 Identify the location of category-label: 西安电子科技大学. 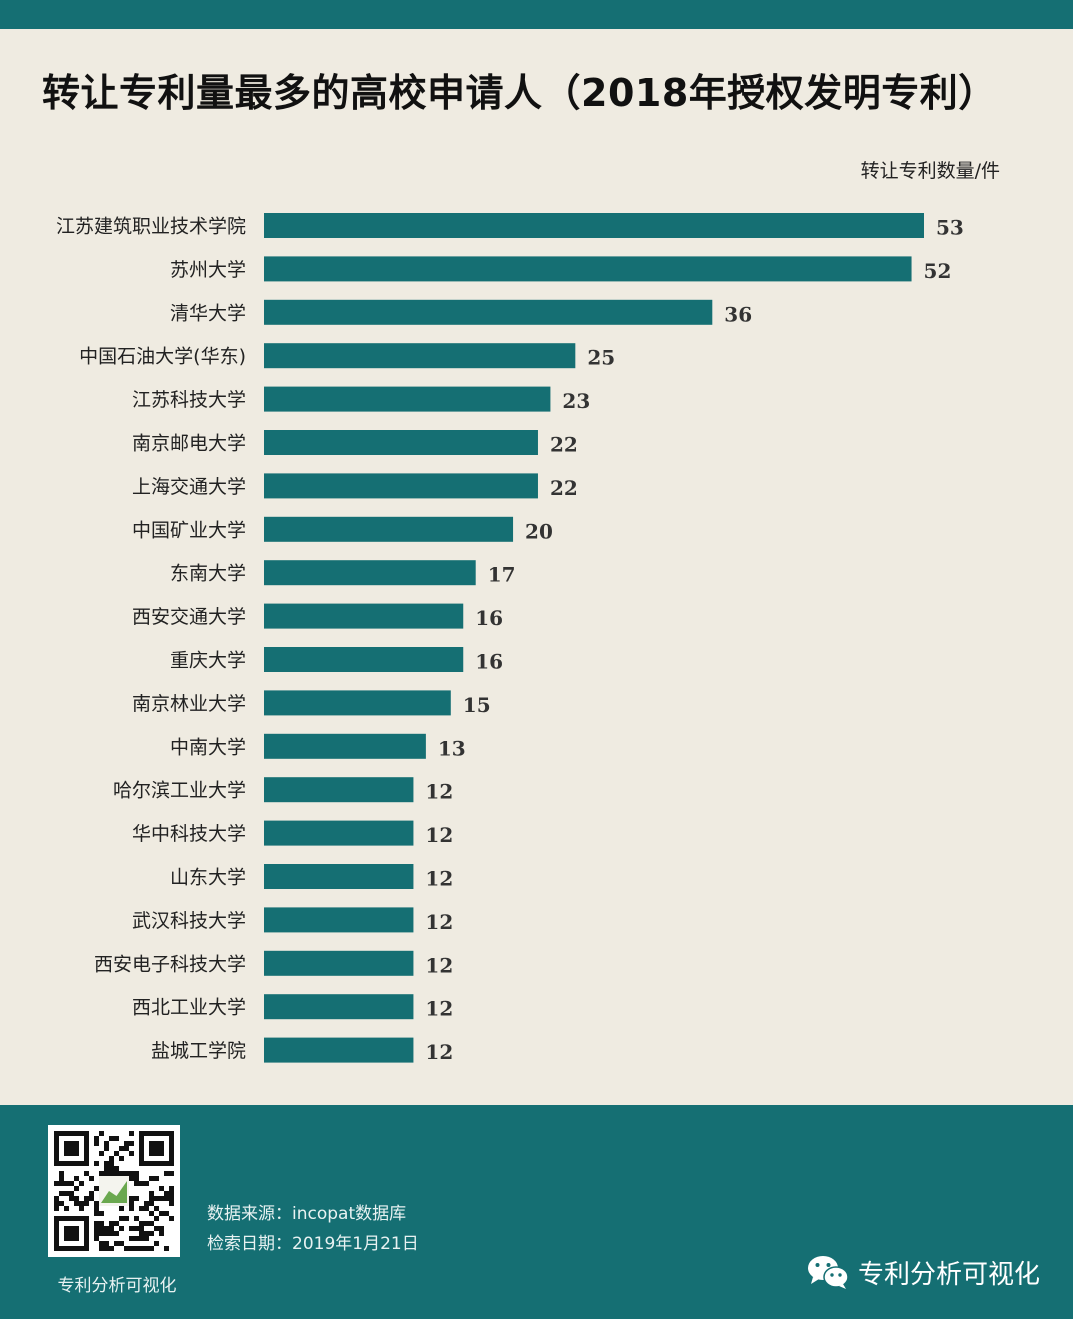
(170, 964).